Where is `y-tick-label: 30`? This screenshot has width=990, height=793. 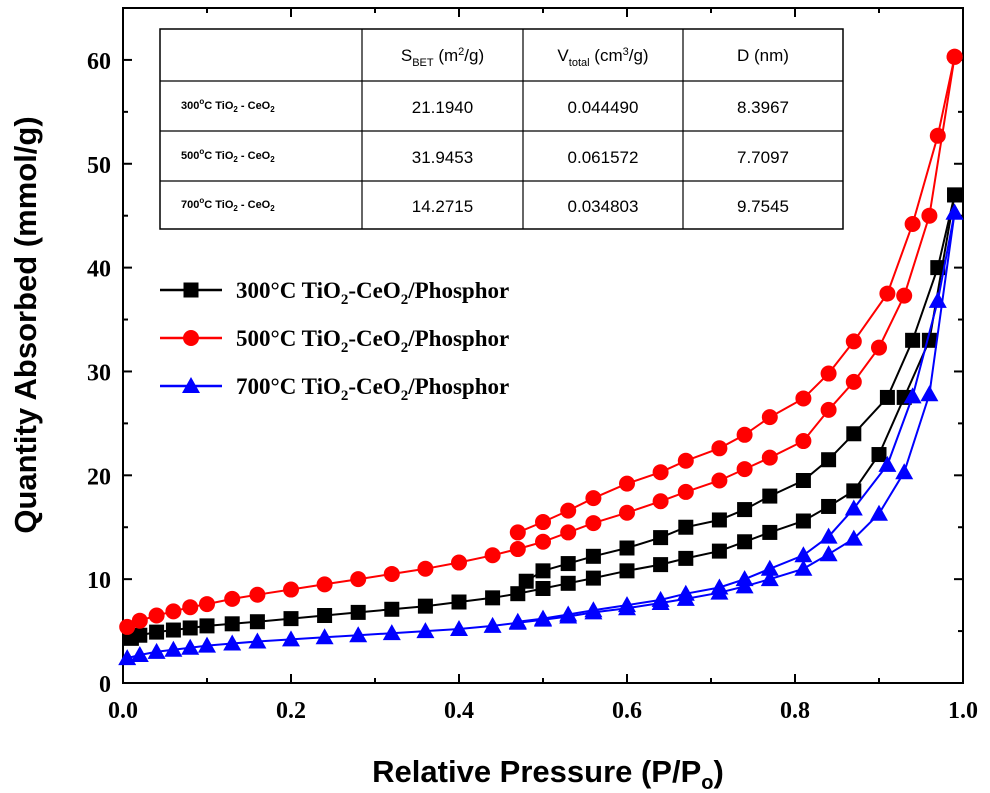 y-tick-label: 30 is located at coordinates (99, 373).